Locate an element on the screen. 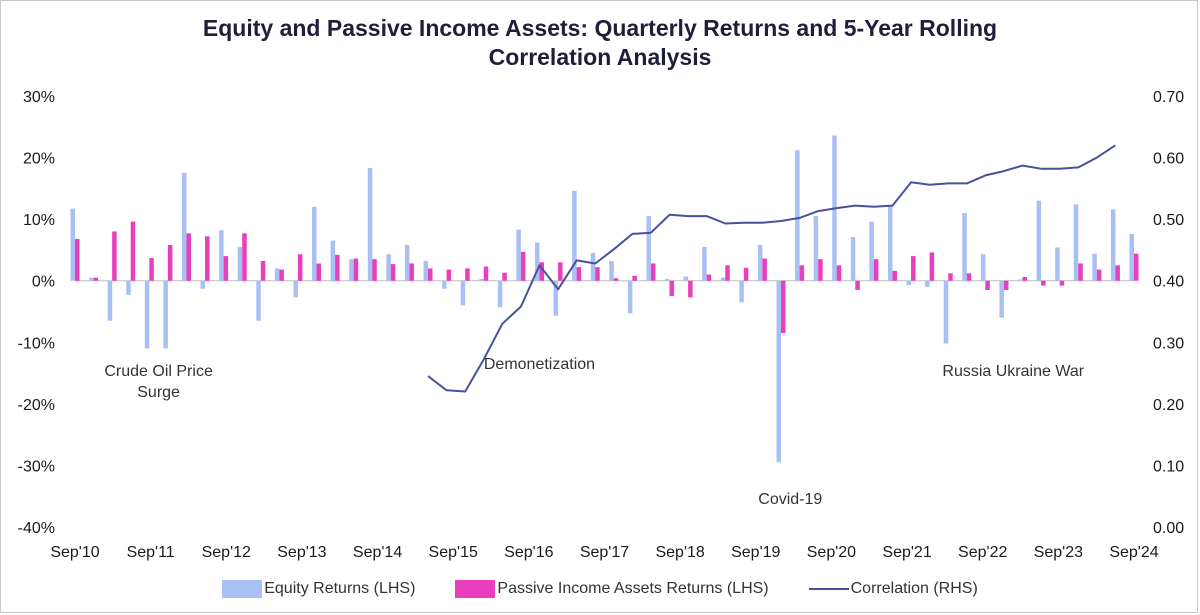 This screenshot has height=615, width=1200. y-right-tick-label: 0.20 is located at coordinates (1168, 405).